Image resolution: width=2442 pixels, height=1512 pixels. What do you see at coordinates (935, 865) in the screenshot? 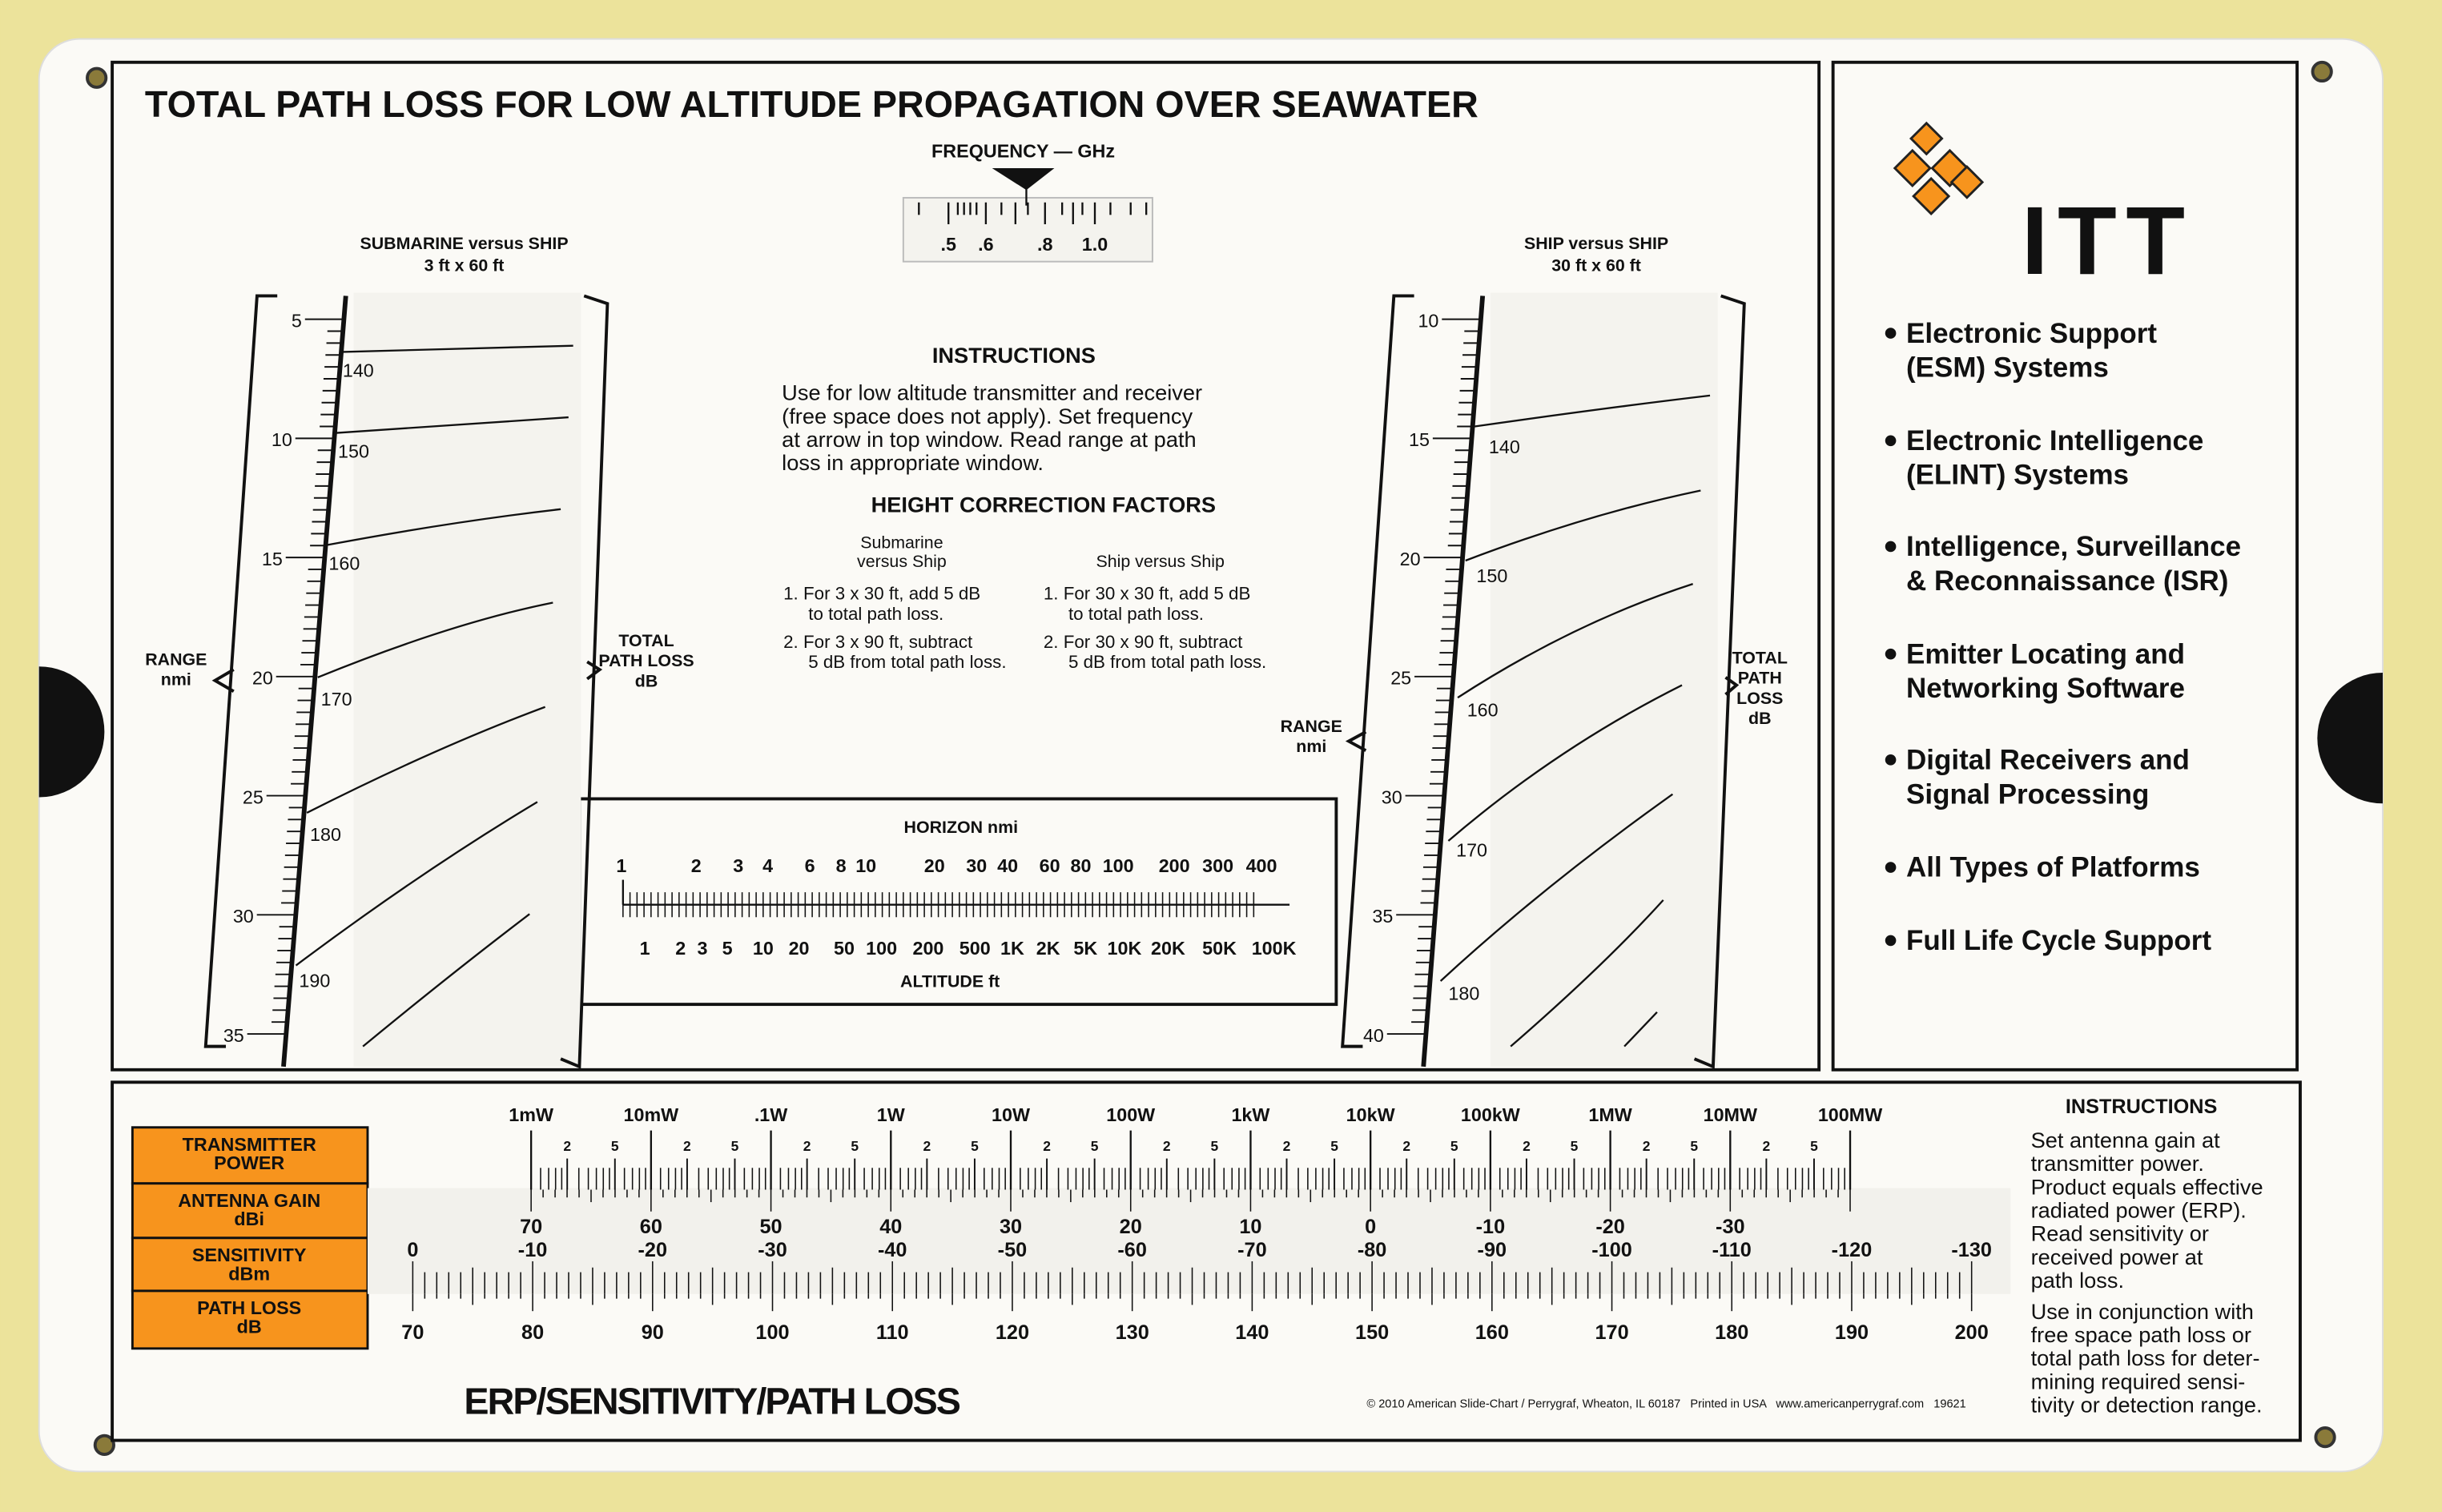
I see `horizon-nmi-value: 20` at bounding box center [935, 865].